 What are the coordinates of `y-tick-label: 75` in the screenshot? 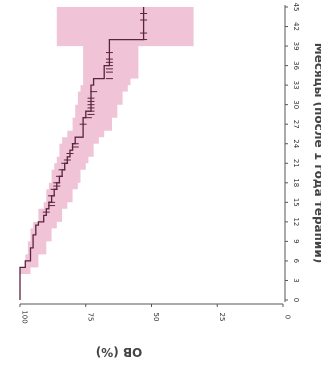 It's located at (90, 317).